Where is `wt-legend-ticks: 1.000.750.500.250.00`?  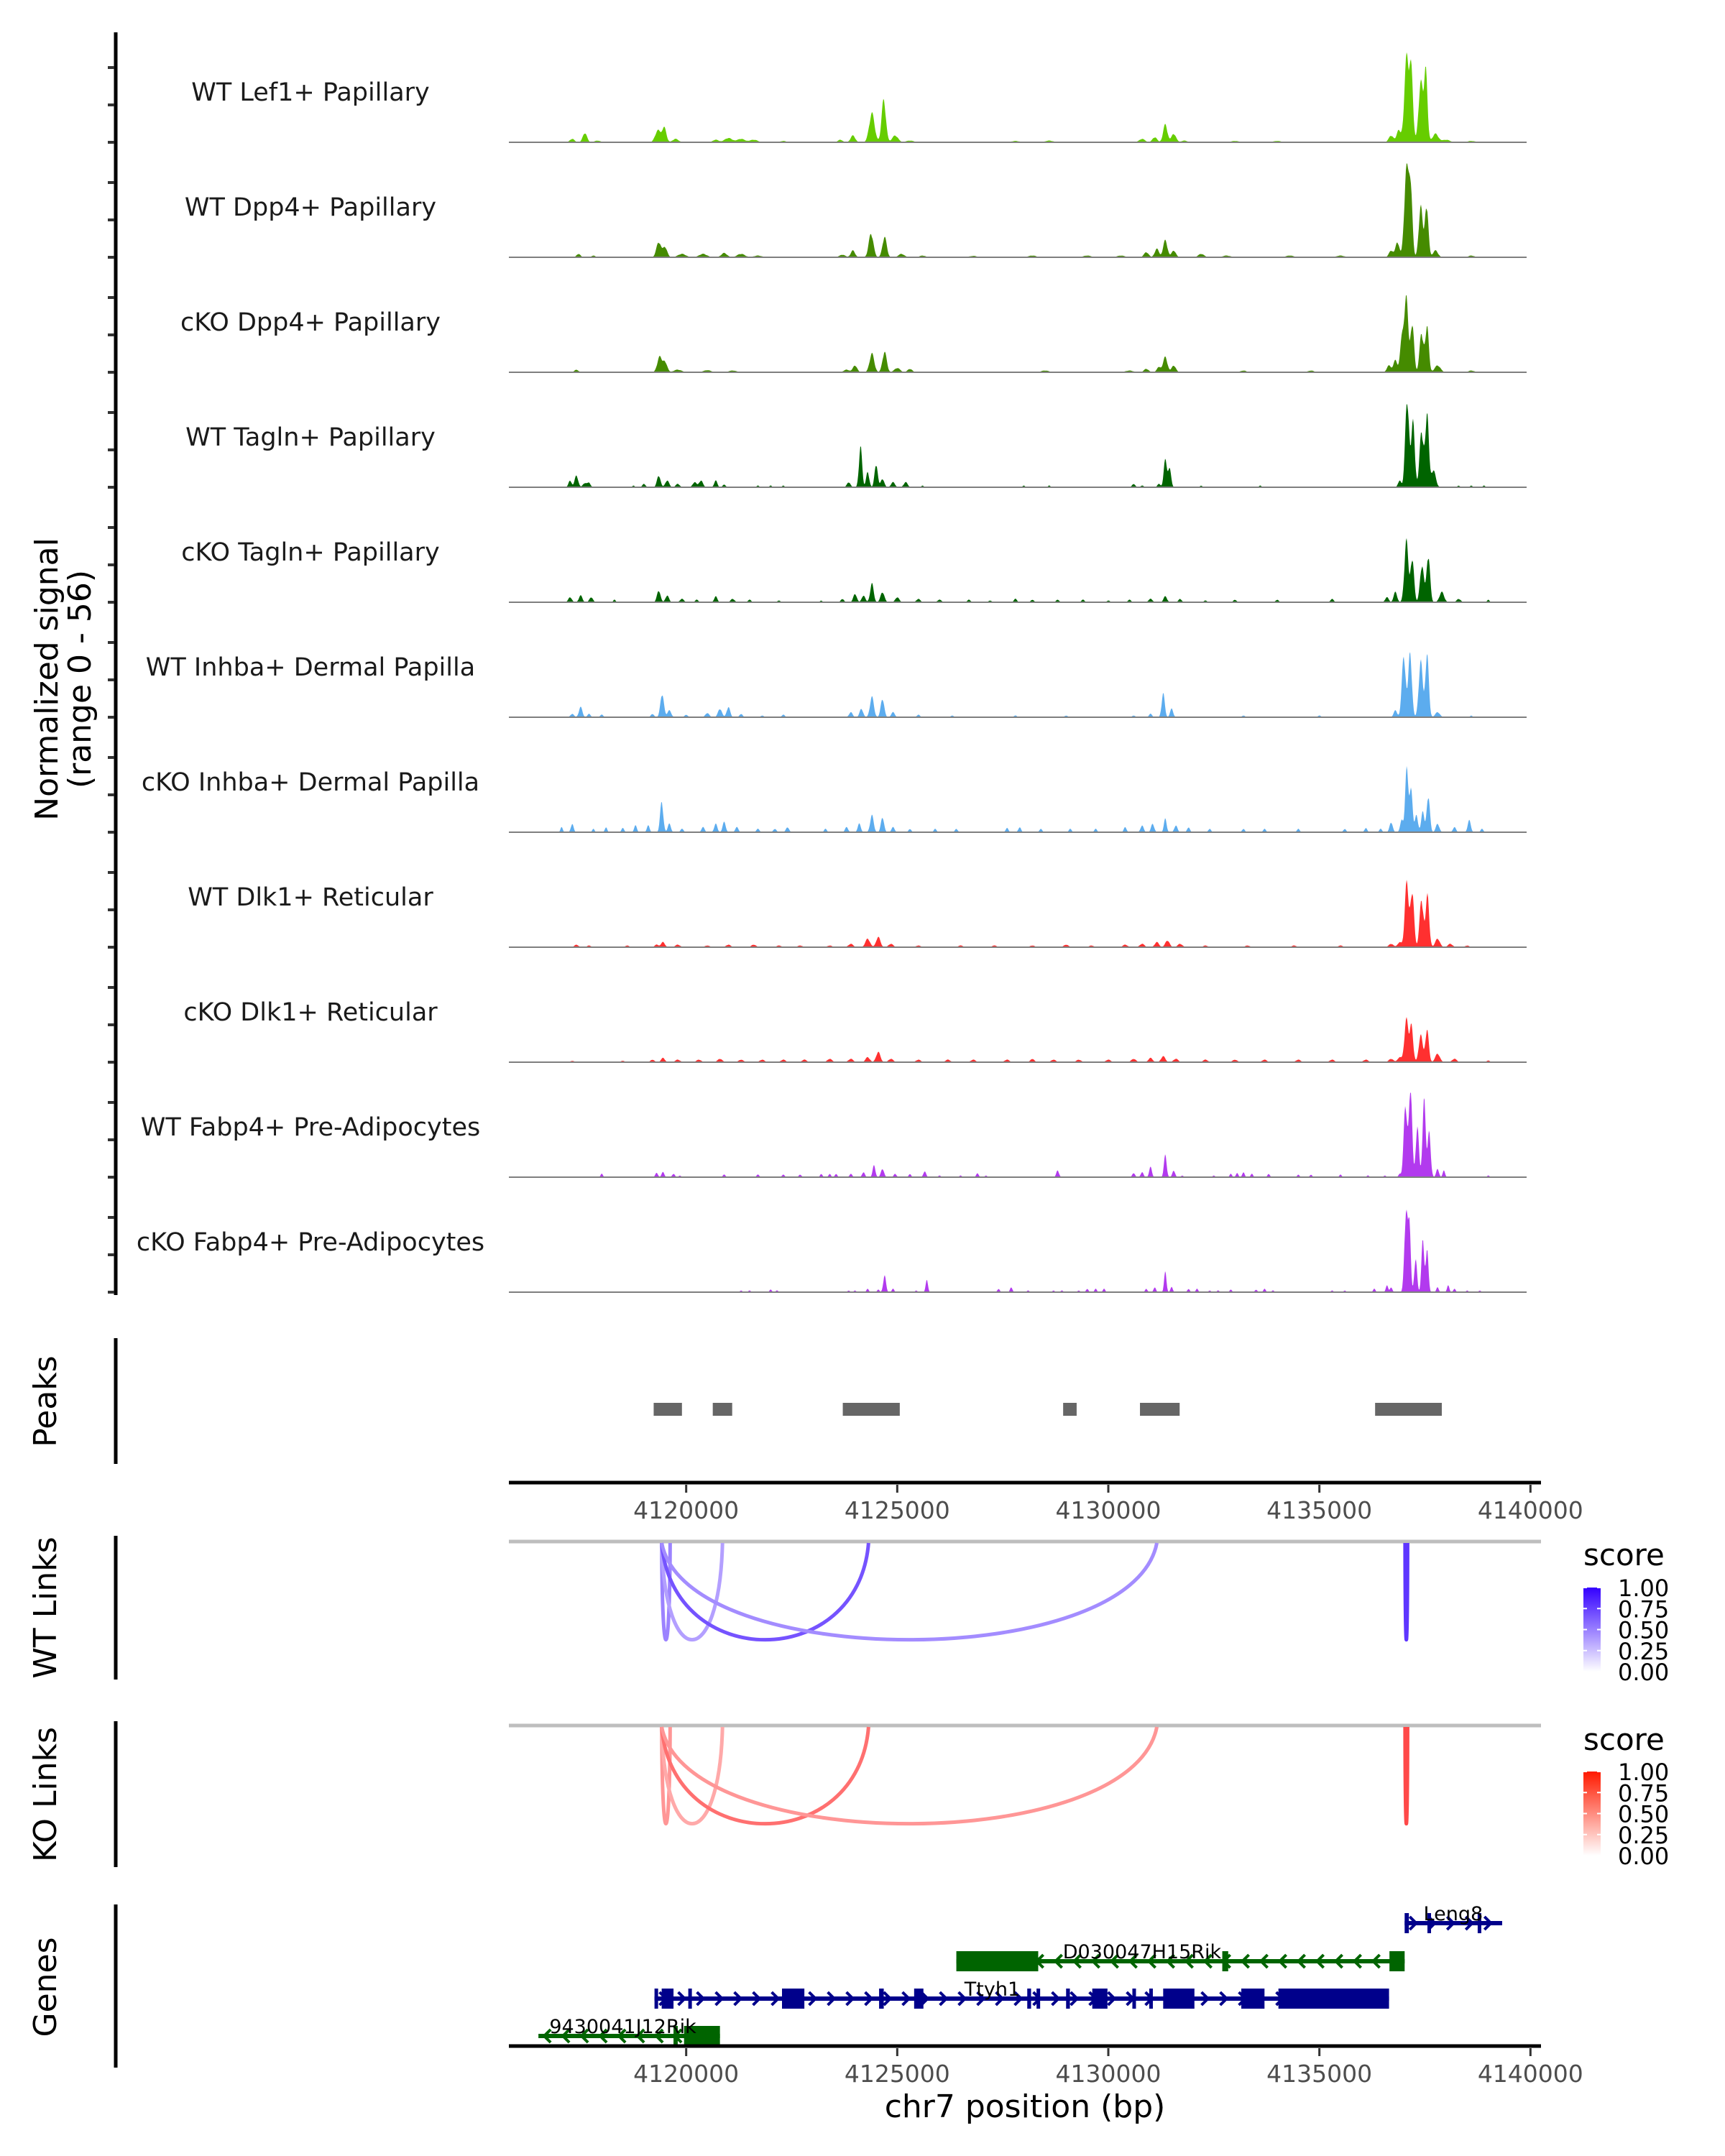 wt-legend-ticks: 1.000.750.500.250.00 is located at coordinates (1626, 1631).